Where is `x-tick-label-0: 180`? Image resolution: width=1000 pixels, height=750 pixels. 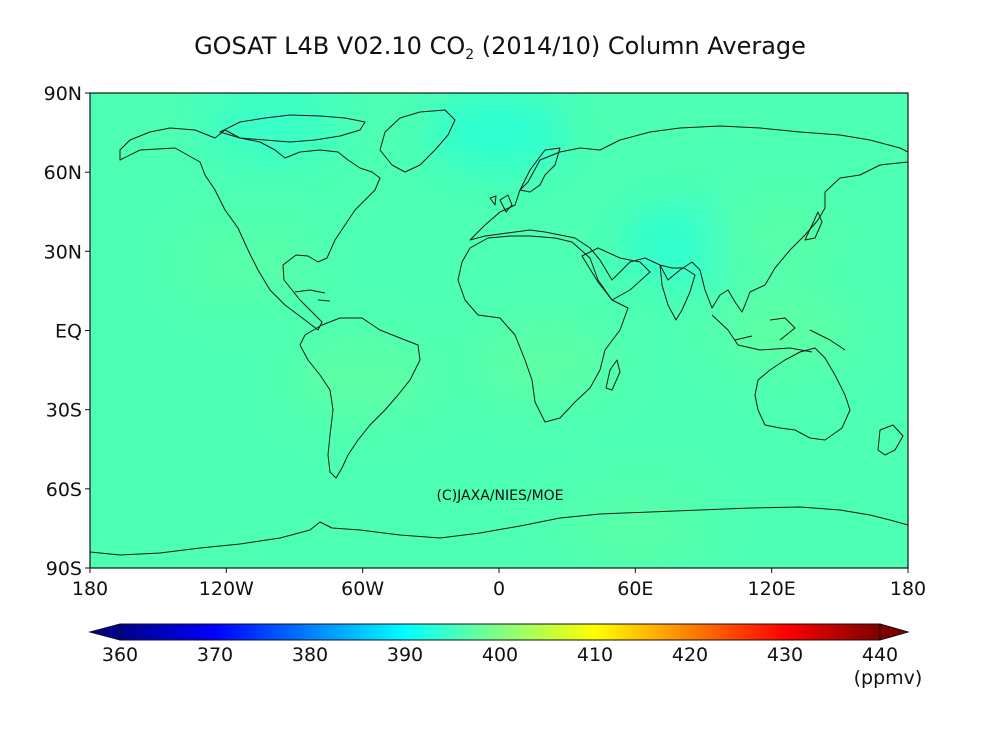
x-tick-label-0: 180 is located at coordinates (90, 589).